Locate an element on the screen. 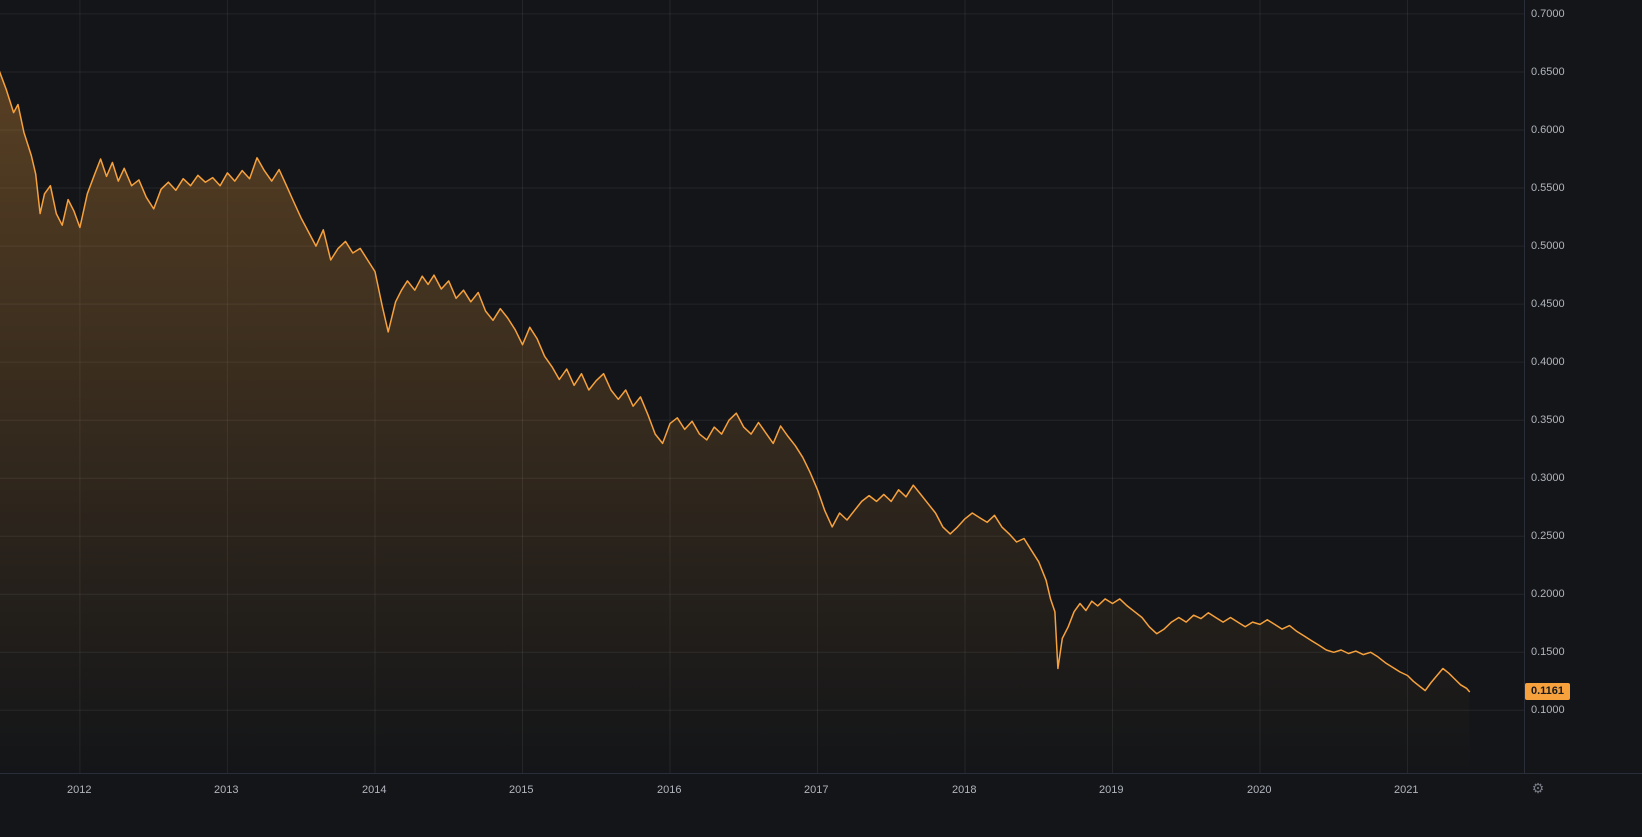 This screenshot has width=1642, height=837. y-axis-label: 0.3500 is located at coordinates (1548, 420).